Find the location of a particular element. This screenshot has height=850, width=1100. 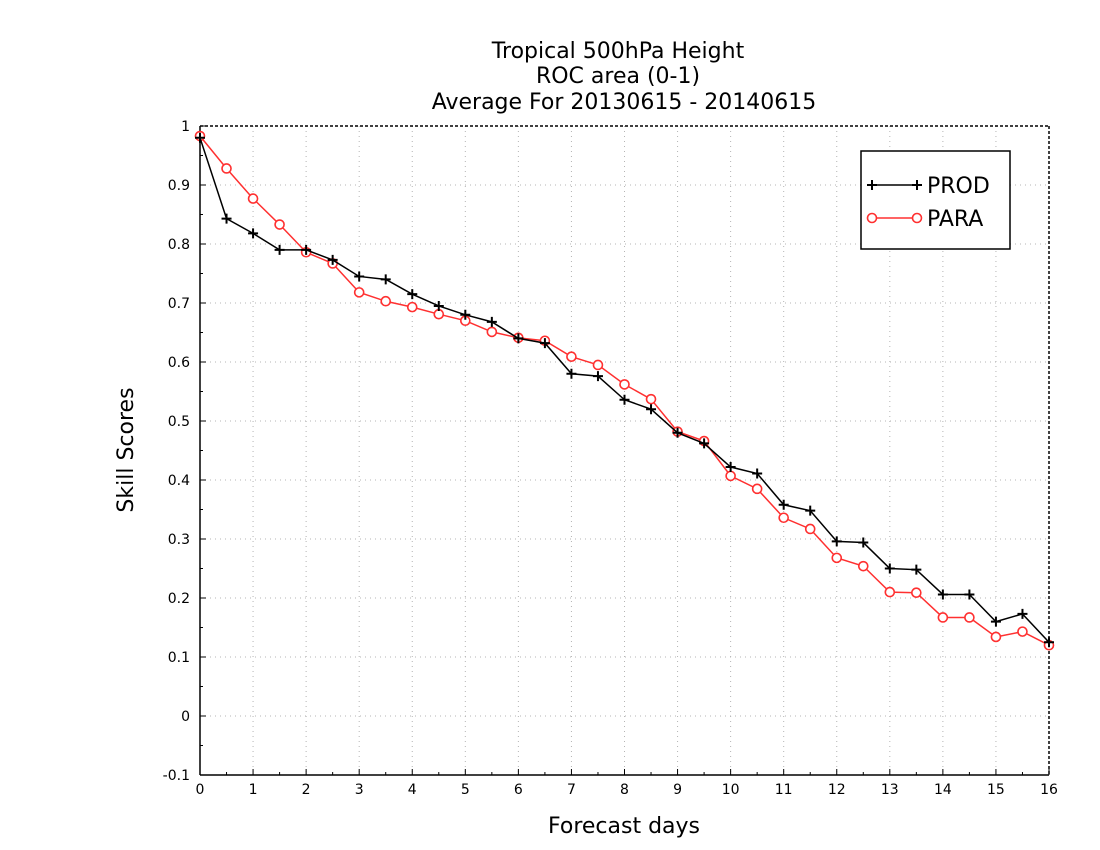

x-tick-label: 10 is located at coordinates (731, 790).